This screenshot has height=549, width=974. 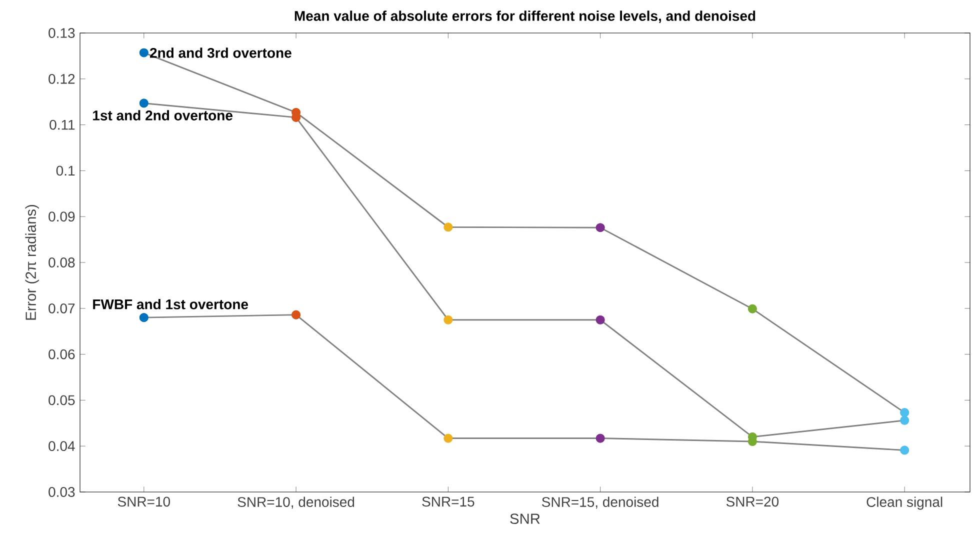 I want to click on y-tick-label: 0.06, so click(x=61, y=354).